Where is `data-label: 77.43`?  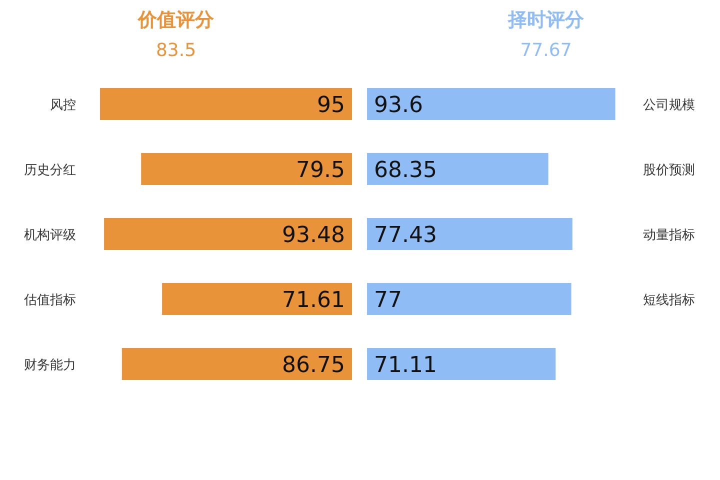 data-label: 77.43 is located at coordinates (405, 235).